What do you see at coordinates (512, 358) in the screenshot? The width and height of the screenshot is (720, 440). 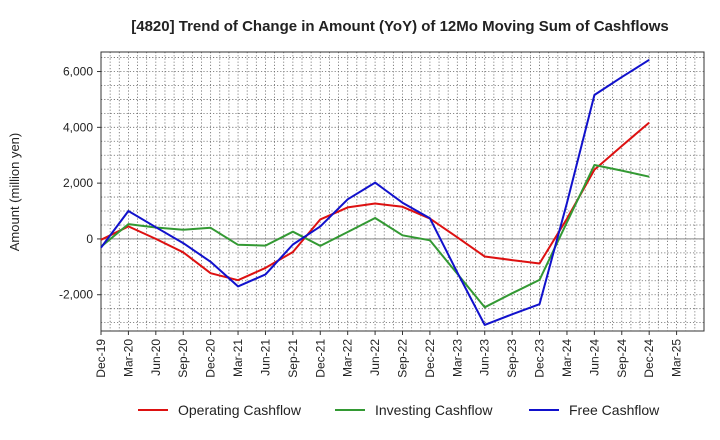 I see `x-tick-label: Sep-23` at bounding box center [512, 358].